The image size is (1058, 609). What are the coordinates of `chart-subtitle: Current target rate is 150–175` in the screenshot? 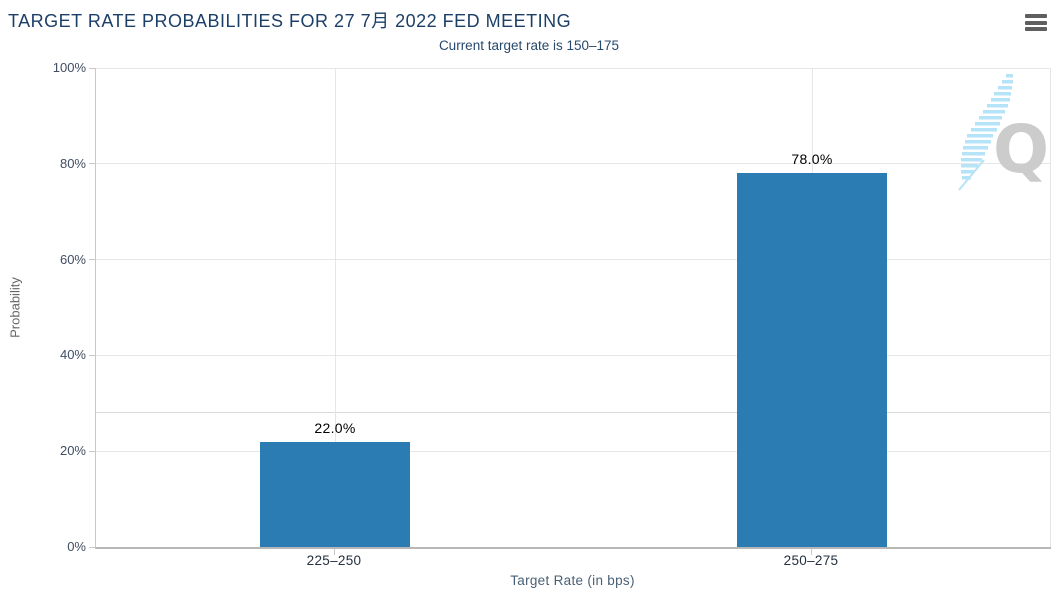 It's located at (529, 45).